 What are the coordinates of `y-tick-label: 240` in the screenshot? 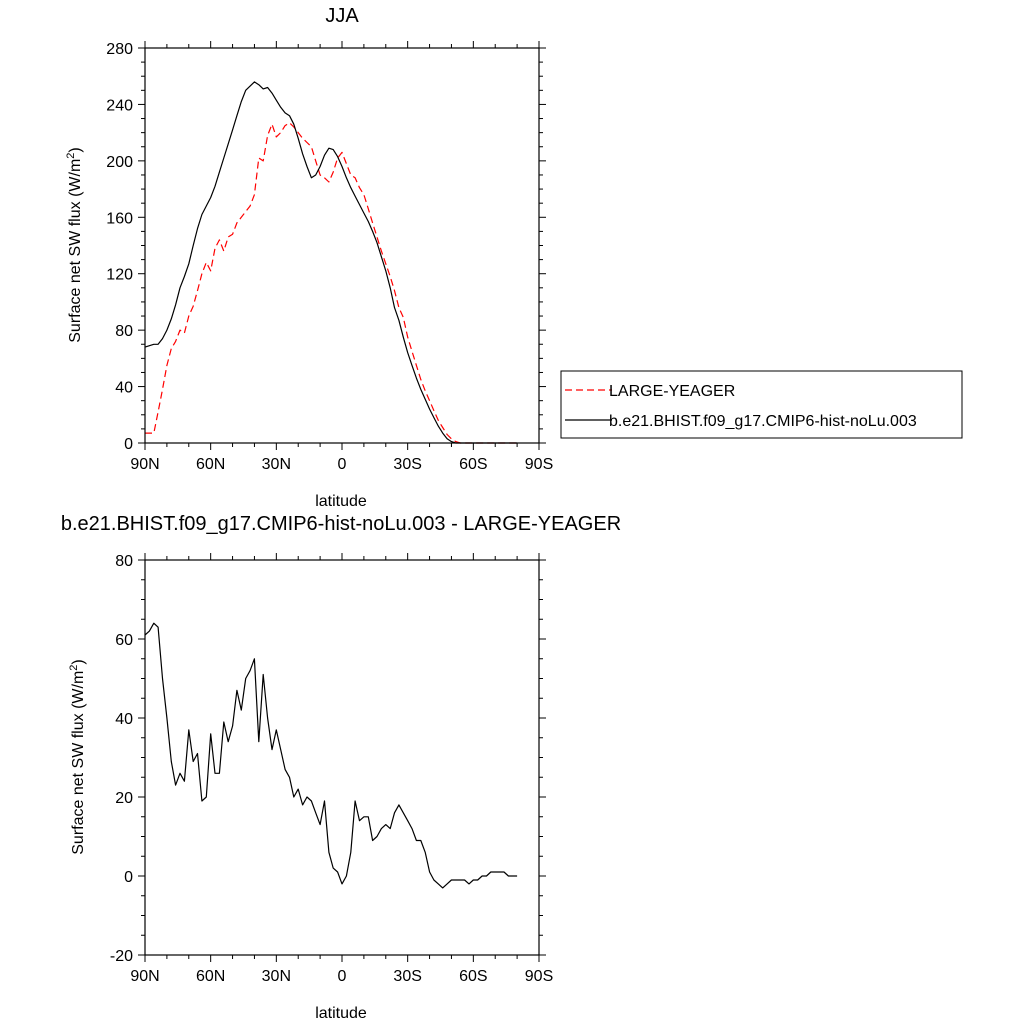 It's located at (119, 105).